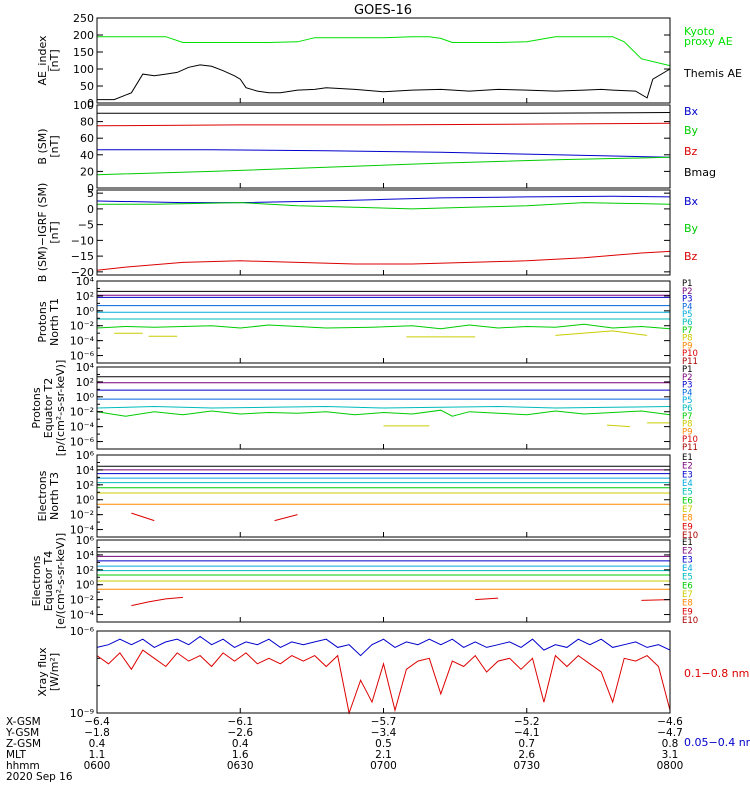  Describe the element at coordinates (384, 722) in the screenshot. I see `x-table-value: −5.7` at that location.